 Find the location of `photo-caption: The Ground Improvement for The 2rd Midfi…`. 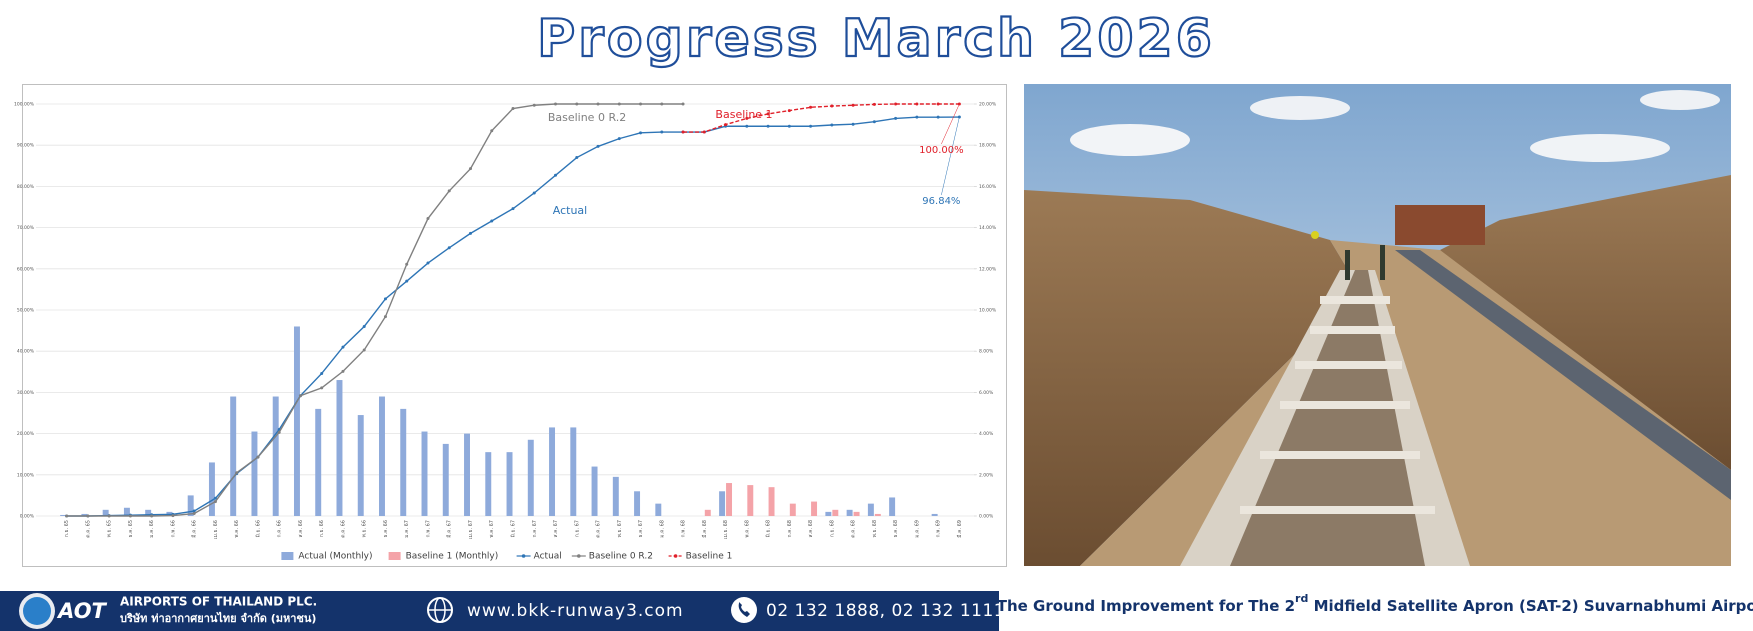

photo-caption: The Ground Improvement for The 2rd Midfi… is located at coordinates (1375, 603).